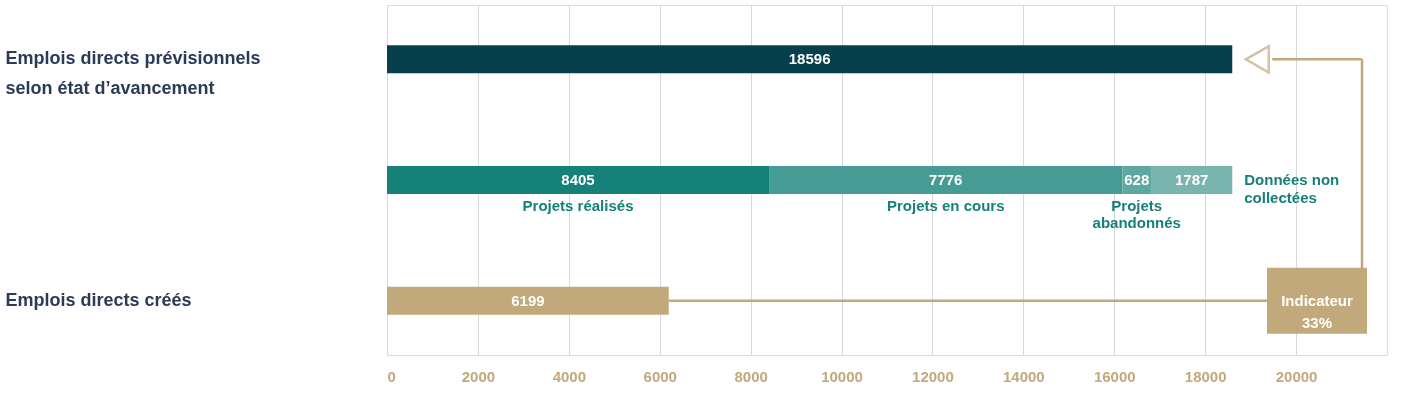 This screenshot has width=1412, height=405. I want to click on x-tick-label: 4000, so click(569, 376).